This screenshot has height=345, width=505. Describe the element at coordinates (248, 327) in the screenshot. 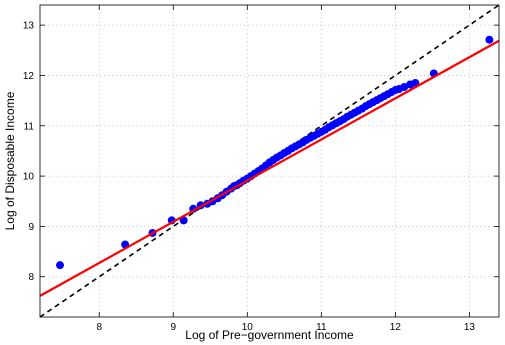

I see `x-tick-label: 10` at that location.